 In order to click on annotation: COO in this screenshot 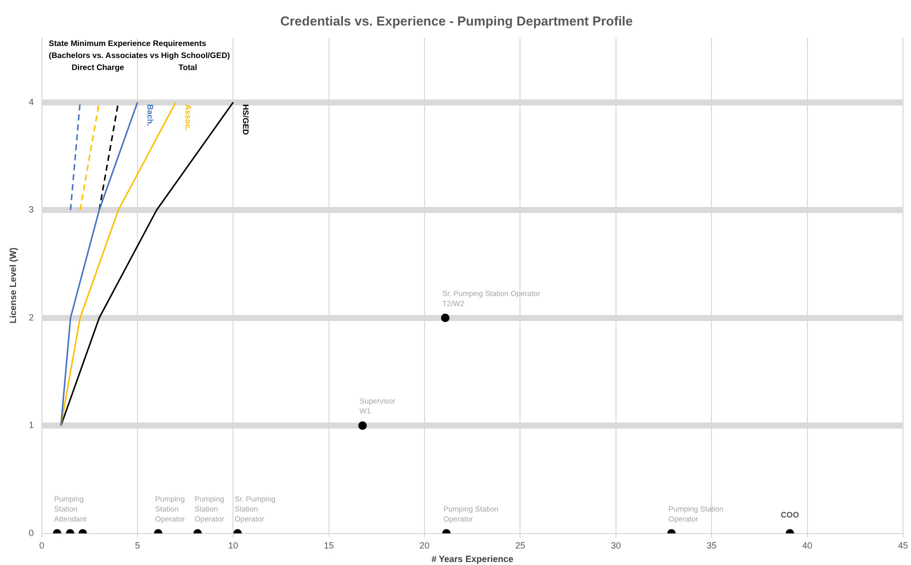, I will do `click(790, 515)`.